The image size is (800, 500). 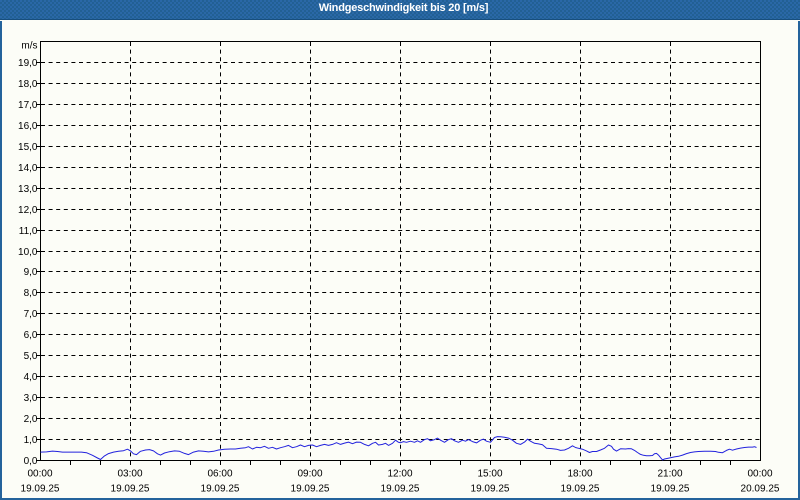 I want to click on svg-text: 03:00, so click(x=129, y=474).